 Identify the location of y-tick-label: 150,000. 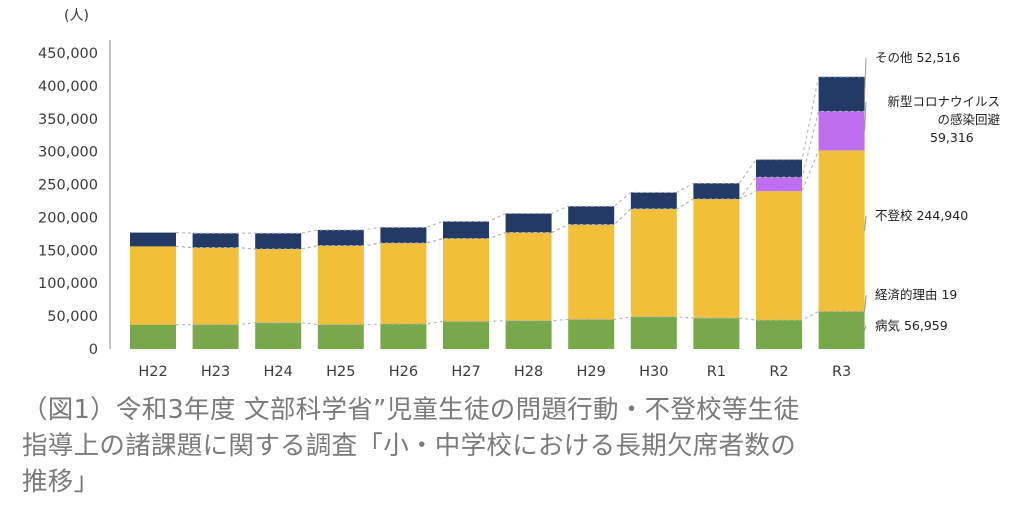
(68, 251).